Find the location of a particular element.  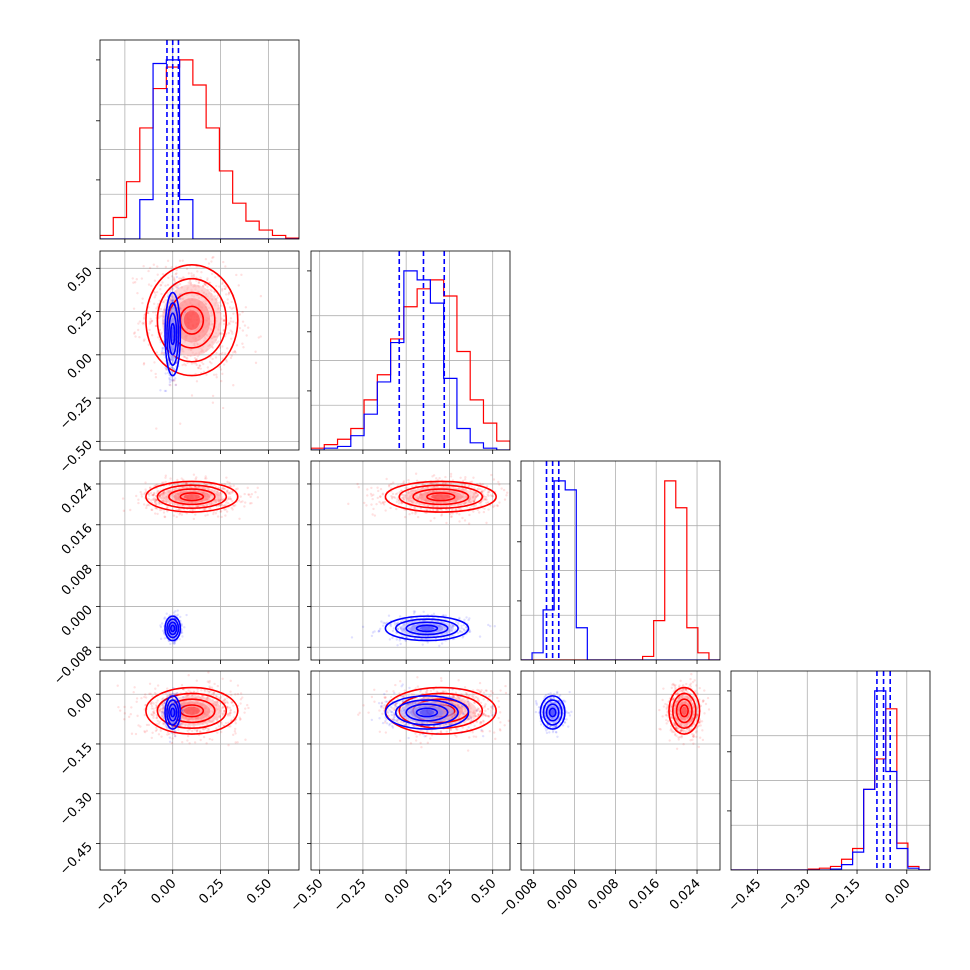

contour-line is located at coordinates (192, 320).